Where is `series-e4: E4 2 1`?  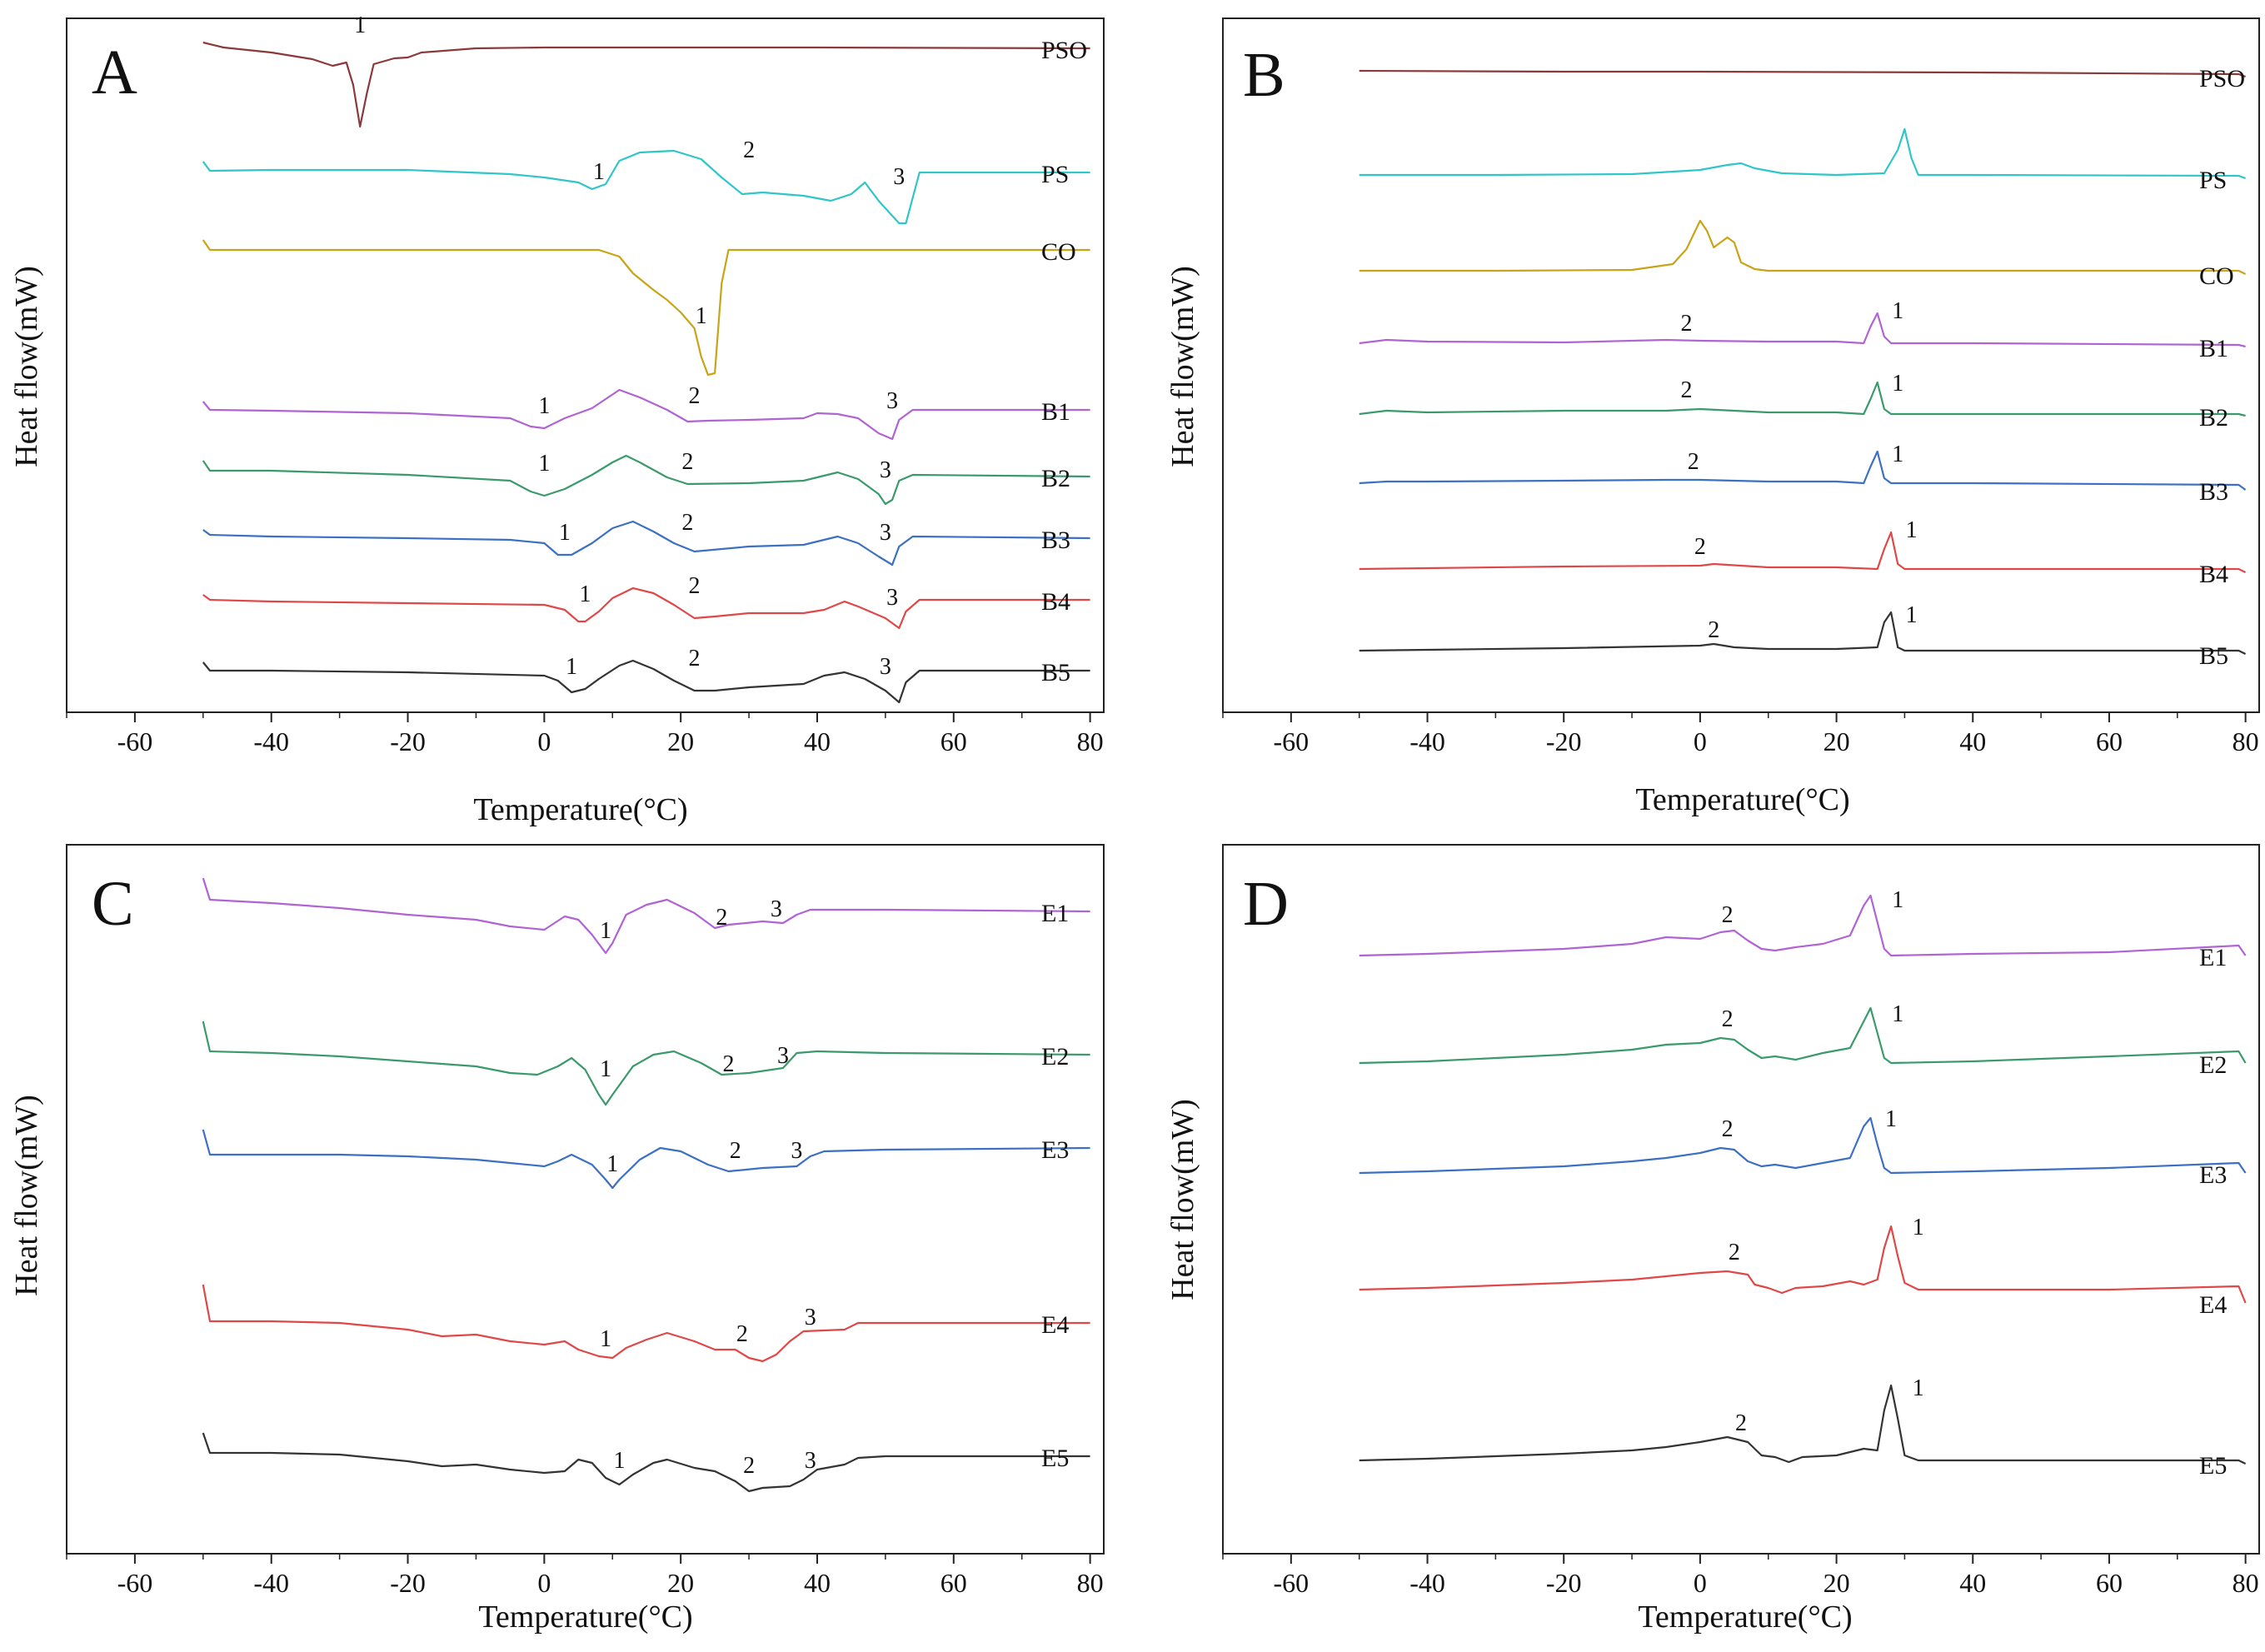 series-e4: E4 2 1 is located at coordinates (1803, 1267).